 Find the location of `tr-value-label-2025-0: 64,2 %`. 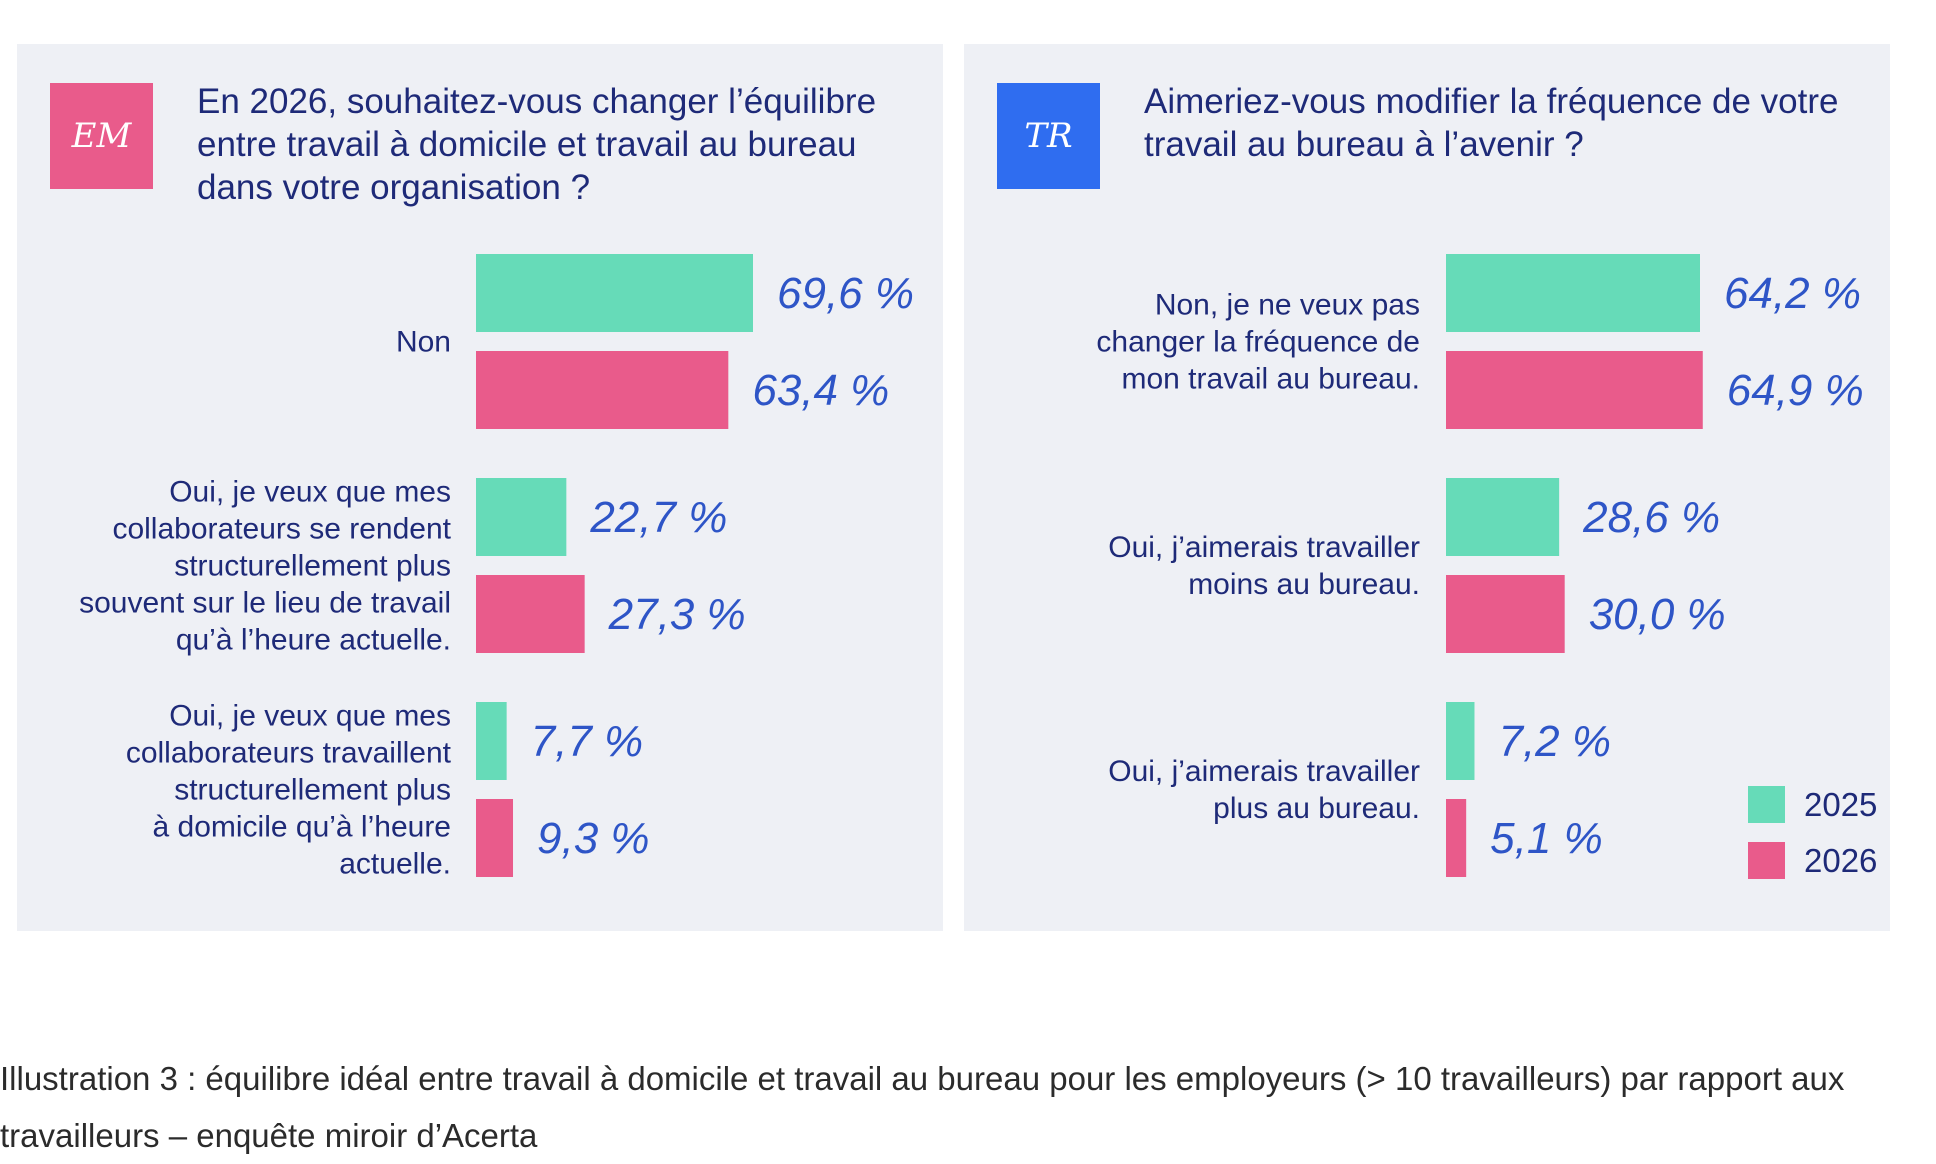

tr-value-label-2025-0: 64,2 % is located at coordinates (1792, 293).